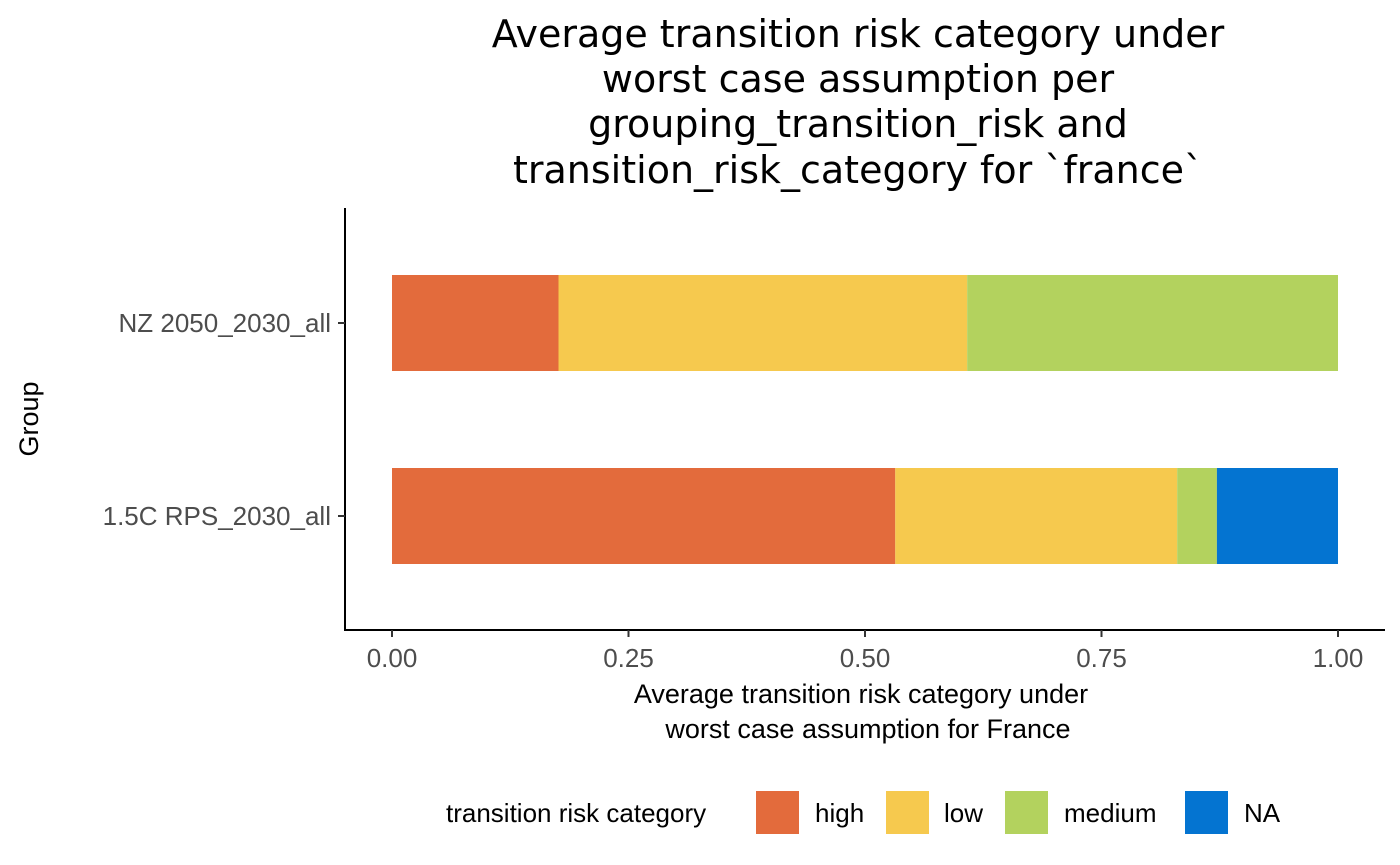 The width and height of the screenshot is (1400, 865). Describe the element at coordinates (224, 419) in the screenshot. I see `y-axis: NZ 2050_2030_all 1.5C RPS_2030_all` at that location.